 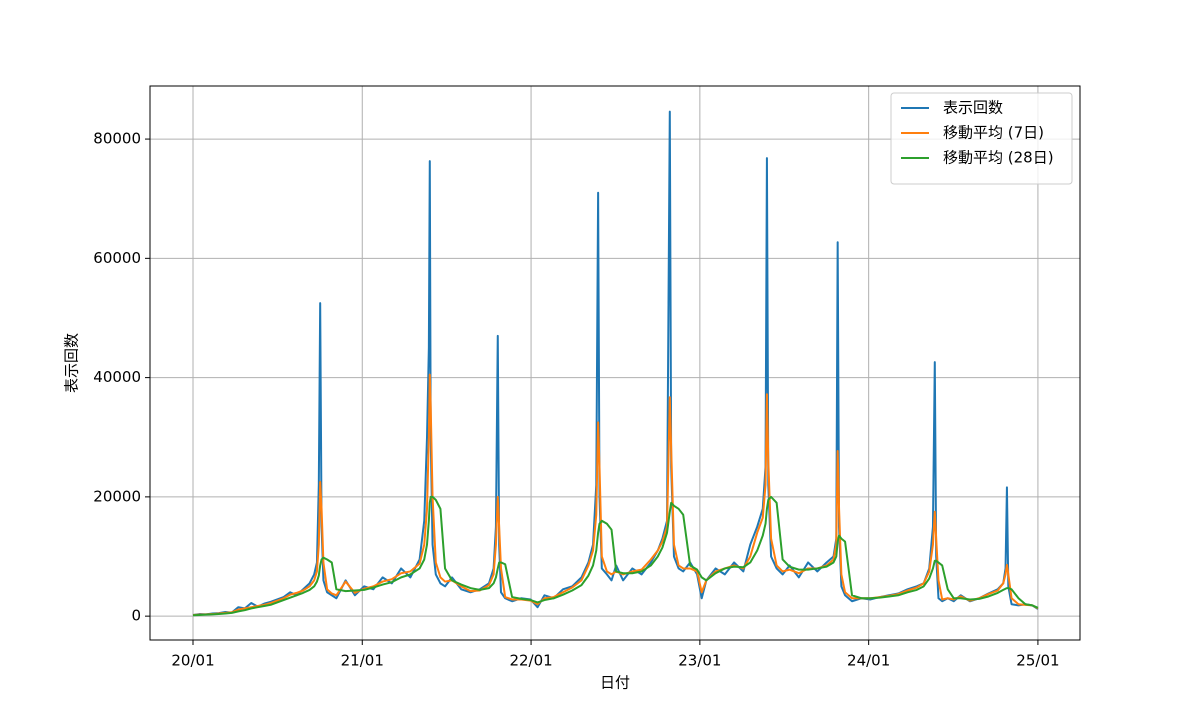 I want to click on legend-label: 移動平均 (7日), so click(x=993, y=133).